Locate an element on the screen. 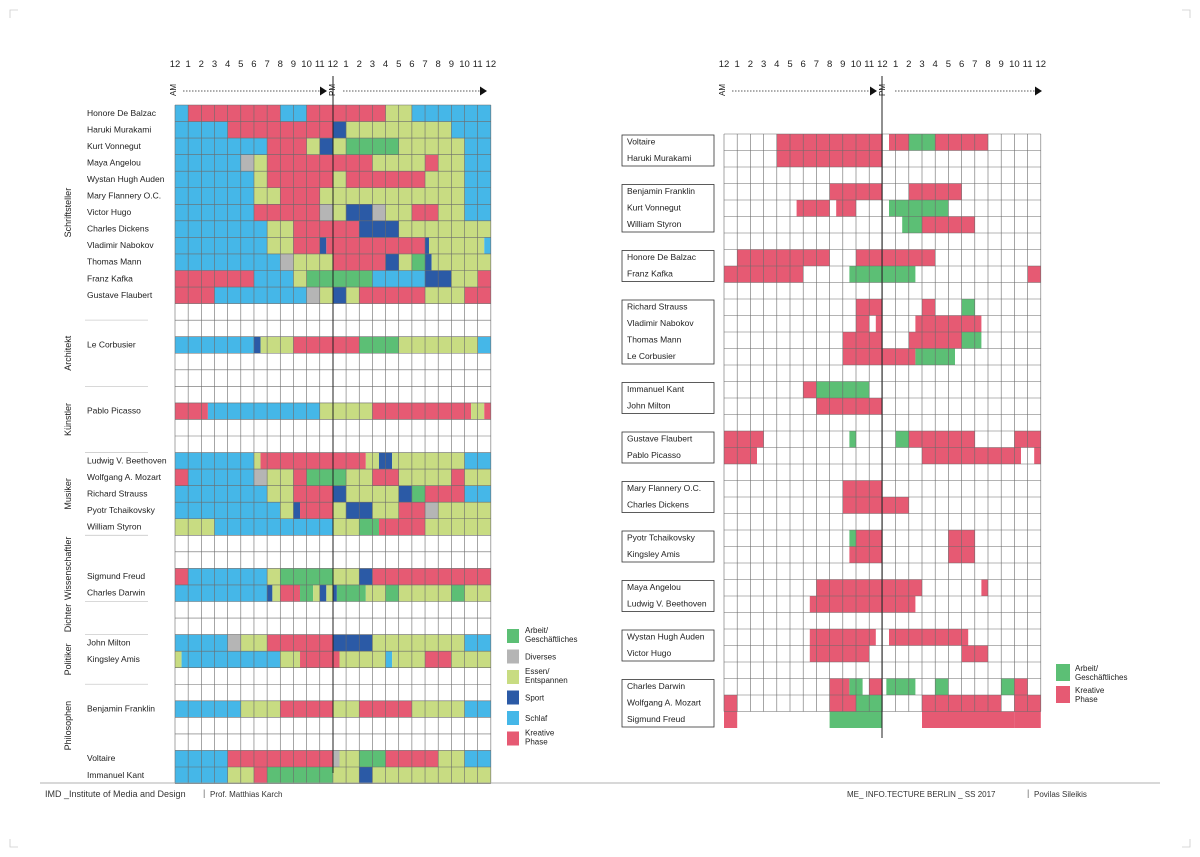  right-row-label-william-styron: William Styron is located at coordinates (654, 224).